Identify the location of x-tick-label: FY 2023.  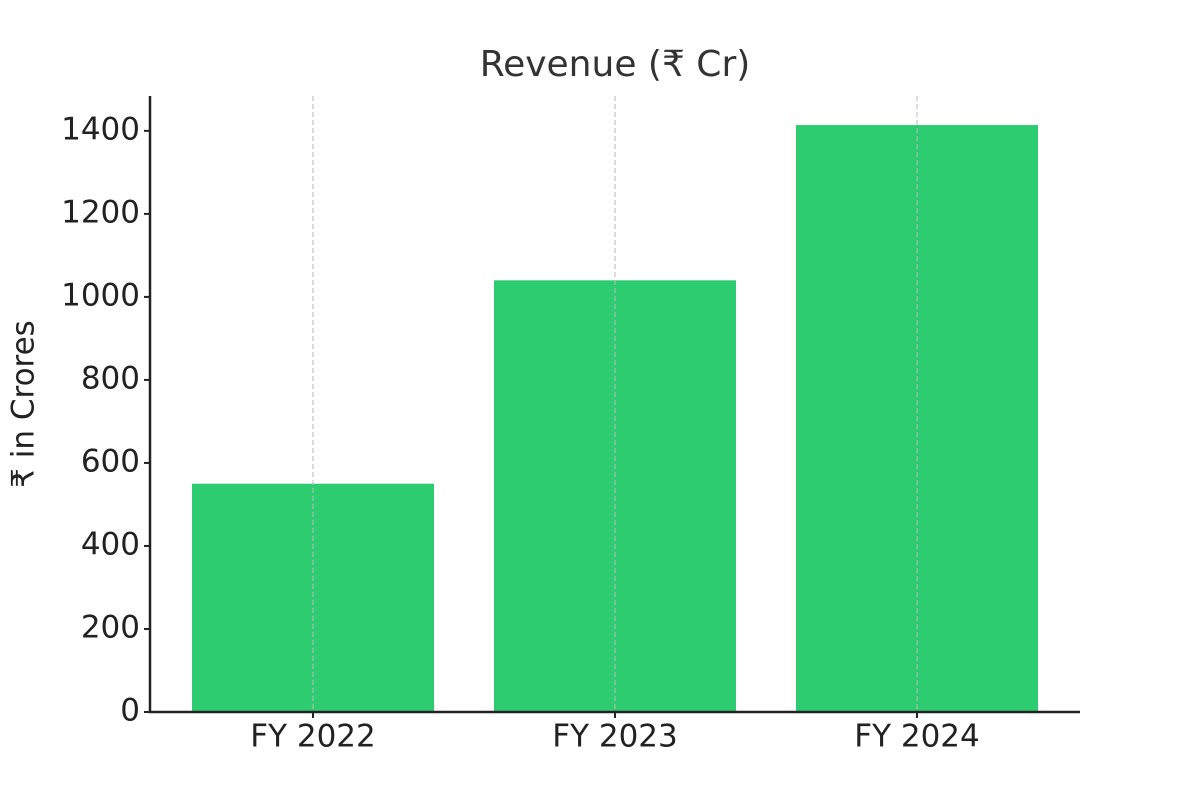
(615, 737).